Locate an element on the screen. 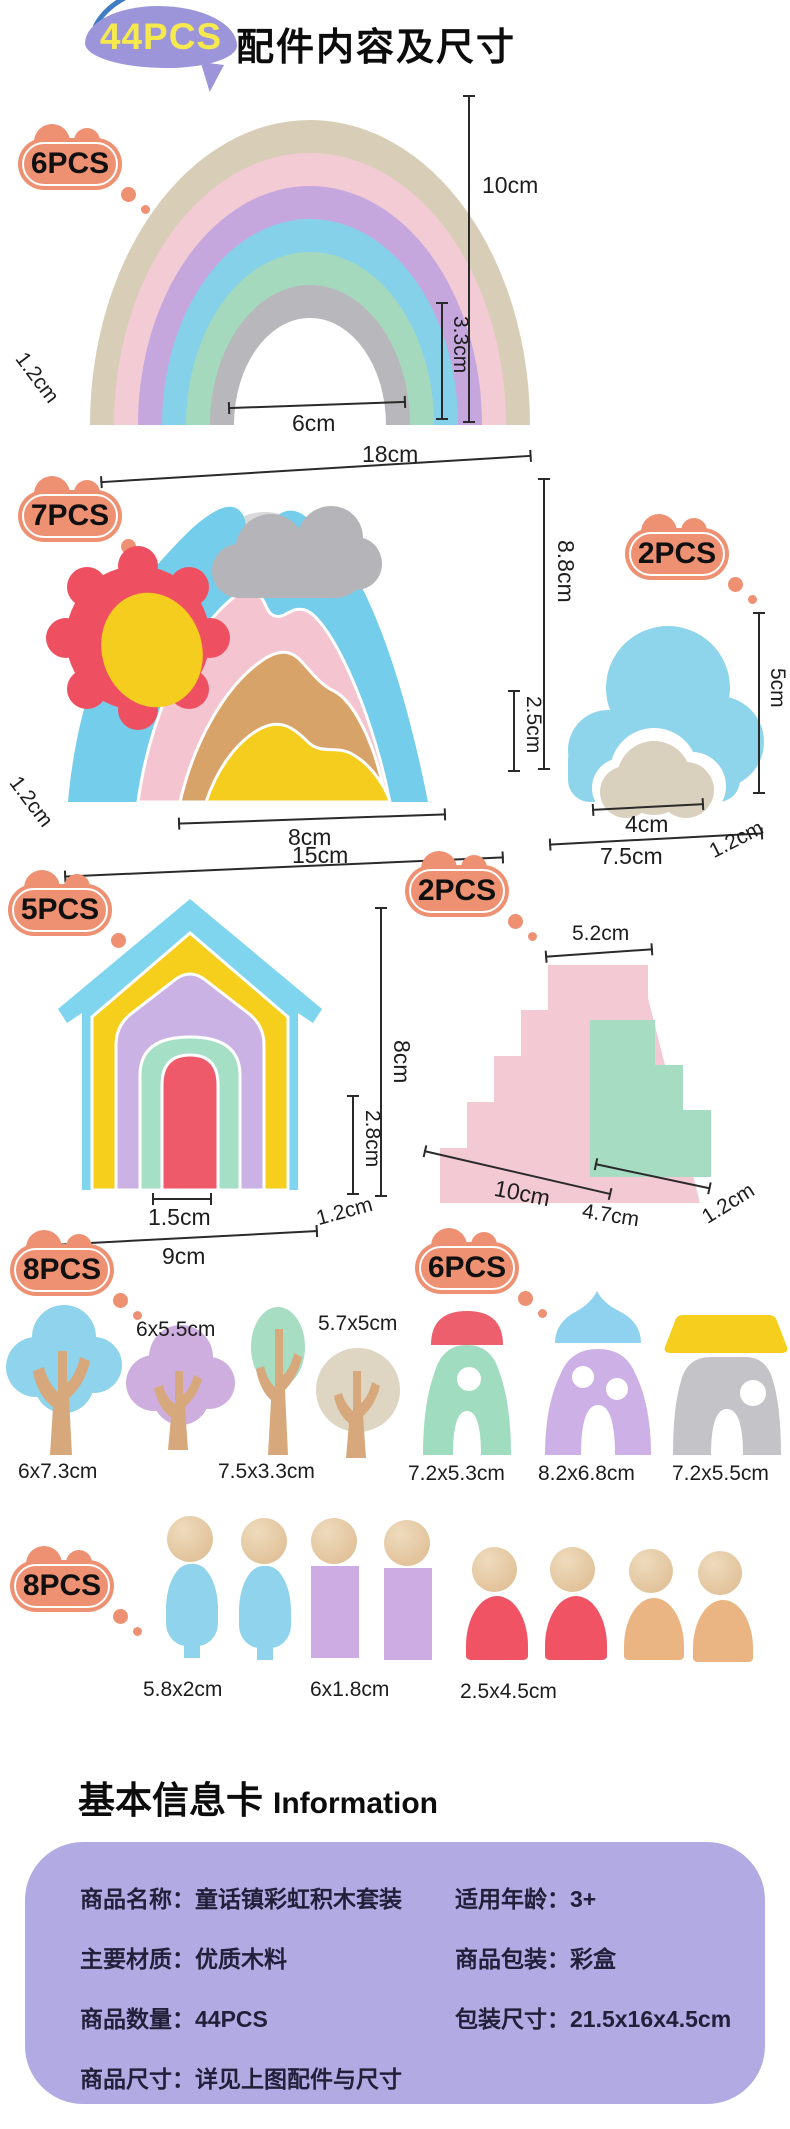  dim-line-cloud-height is located at coordinates (759, 703).